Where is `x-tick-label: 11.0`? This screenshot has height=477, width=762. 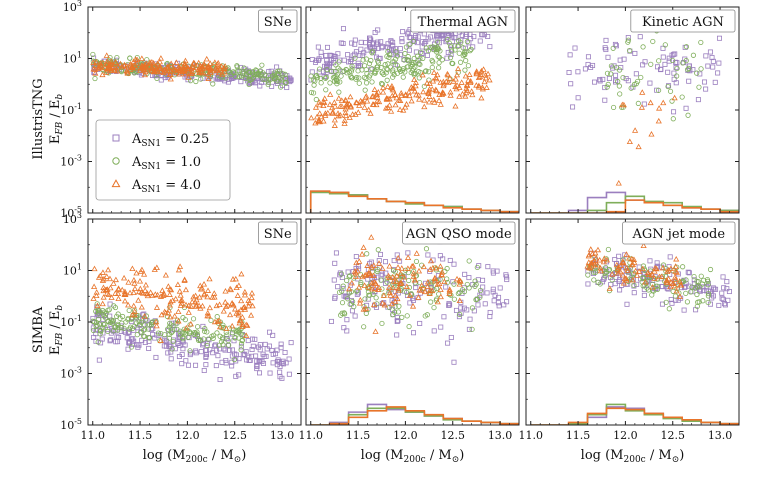
x-tick-label: 11.0 is located at coordinates (92, 435).